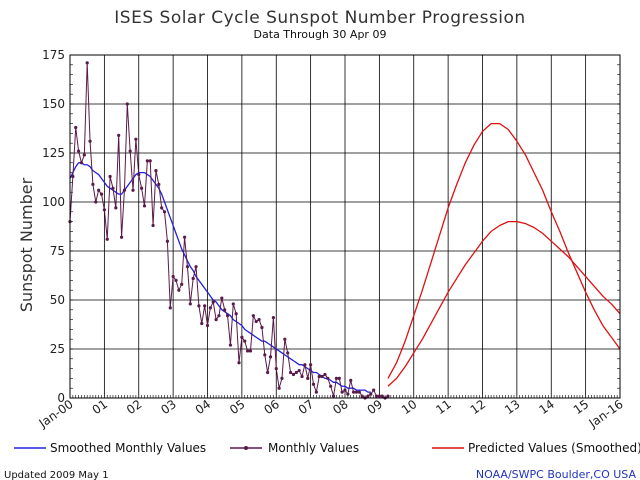 This screenshot has height=480, width=640. What do you see at coordinates (409, 407) in the screenshot?
I see `x-tick-label: 10` at bounding box center [409, 407].